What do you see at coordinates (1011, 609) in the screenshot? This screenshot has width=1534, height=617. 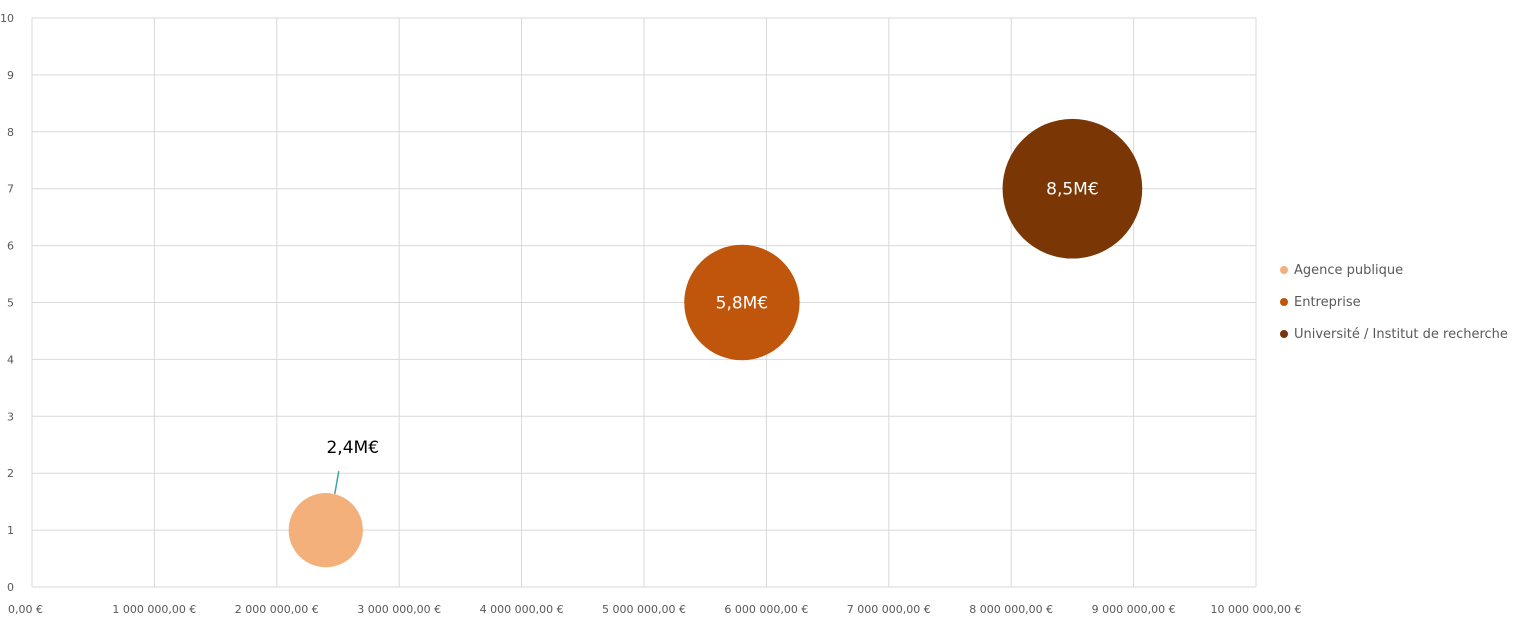 I see `x-tick-label: 8 000 000,00 €` at bounding box center [1011, 609].